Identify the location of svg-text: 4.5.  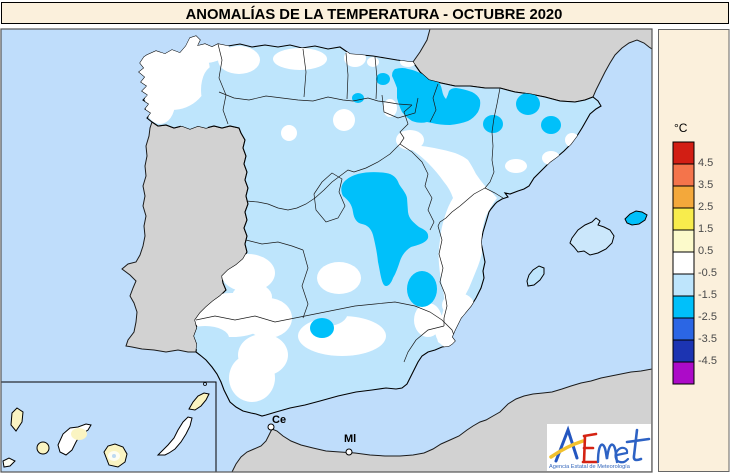
(705, 163).